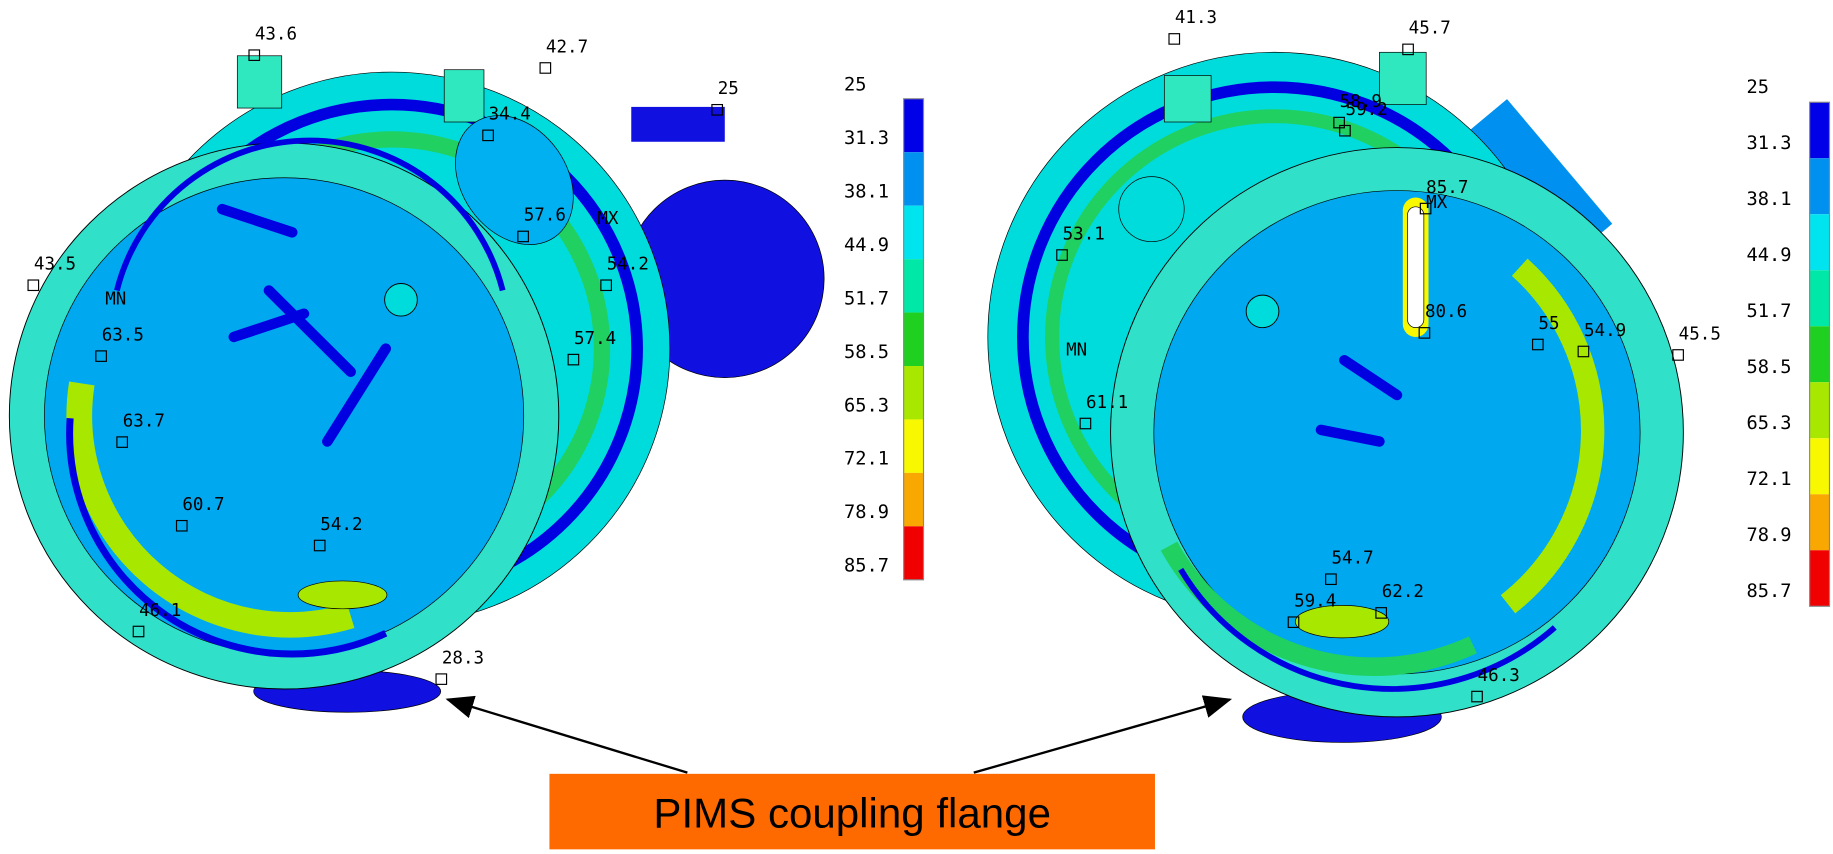 This screenshot has height=854, width=1833. I want to click on probe-label: 53.1, so click(1084, 234).